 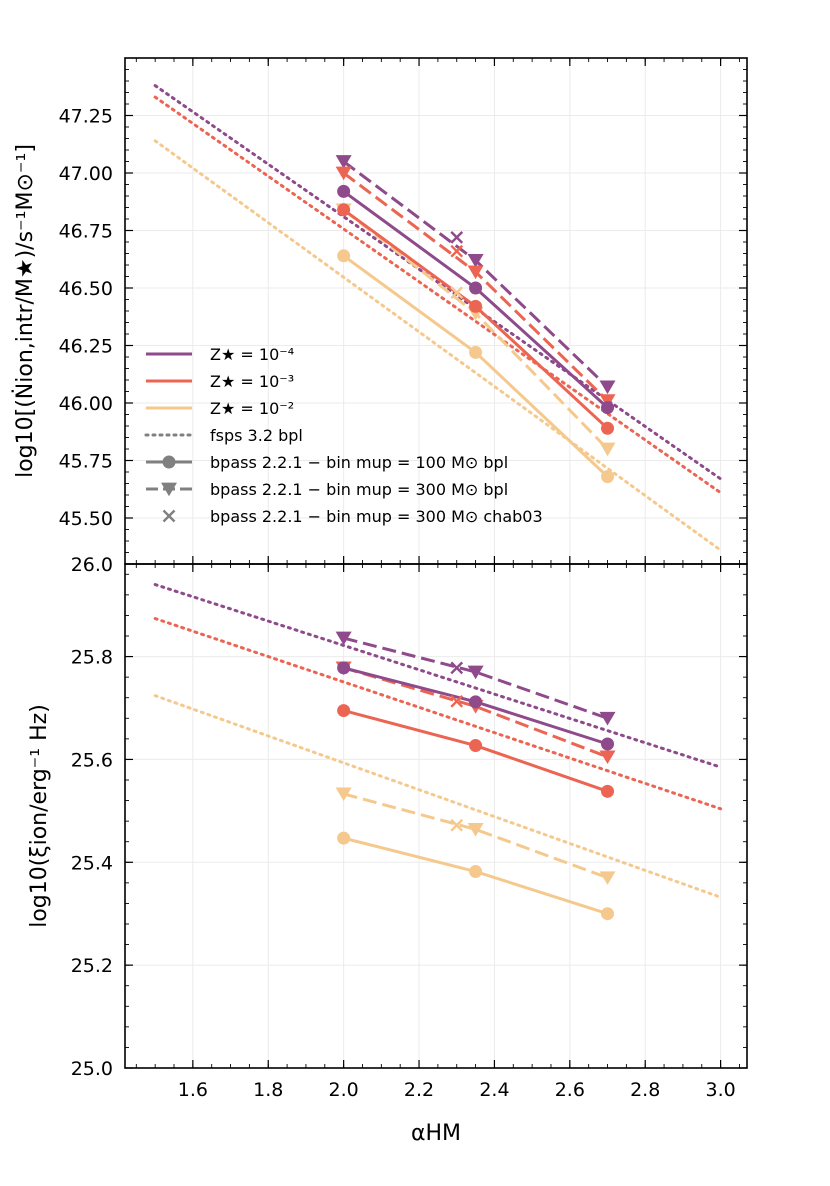 I want to click on y-tick-label: 25.8, so click(x=92, y=658).